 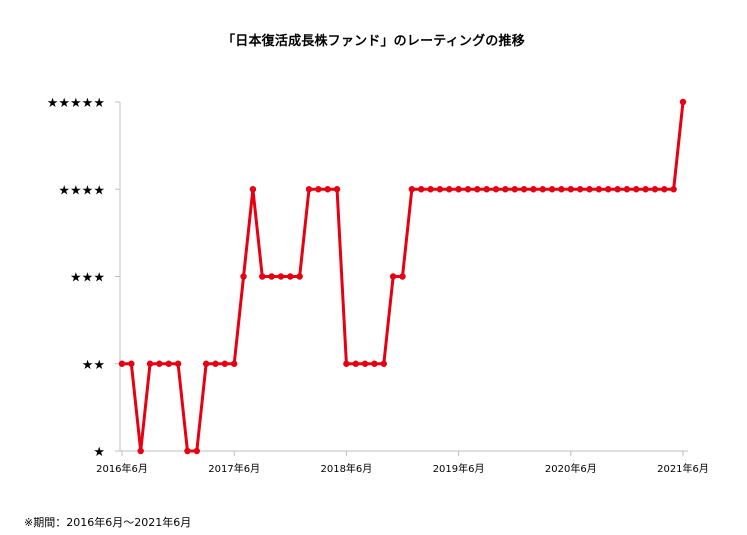 I want to click on period-footnote: ※期間：2016年6月～2021年6月, so click(x=108, y=522).